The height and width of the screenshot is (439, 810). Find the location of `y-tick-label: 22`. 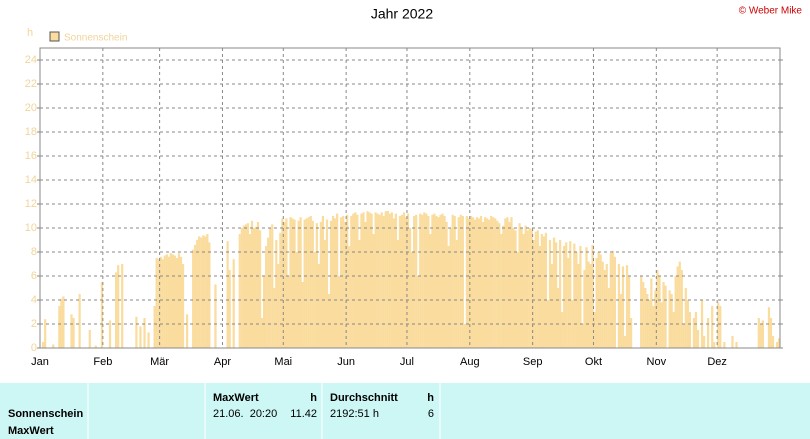

y-tick-label: 22 is located at coordinates (31, 84).